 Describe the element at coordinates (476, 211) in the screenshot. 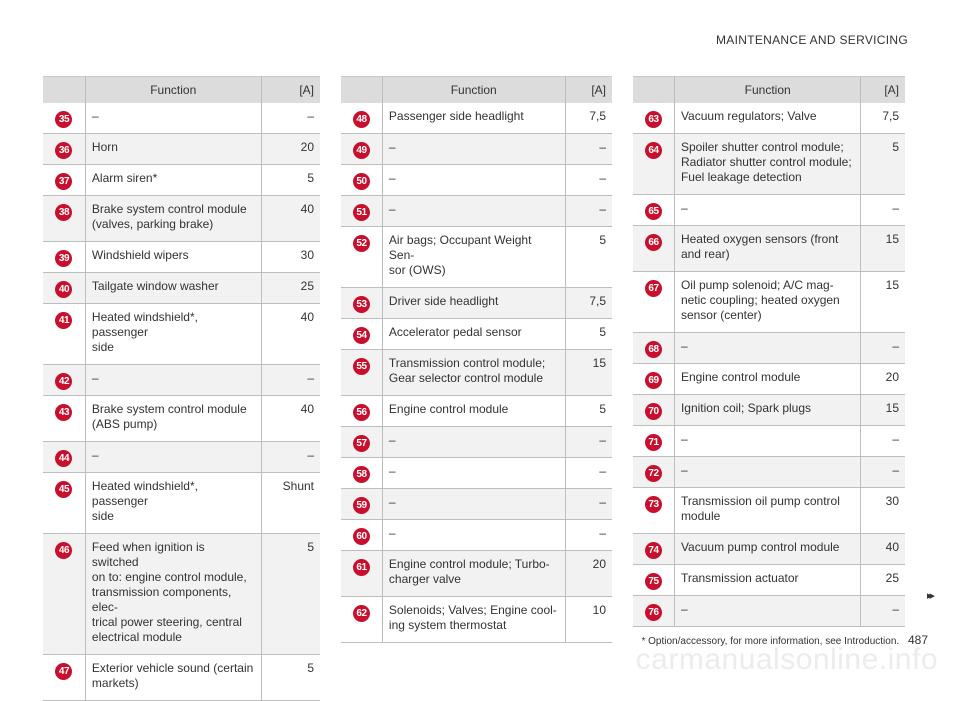

I see `fuse-row: 51– –` at that location.